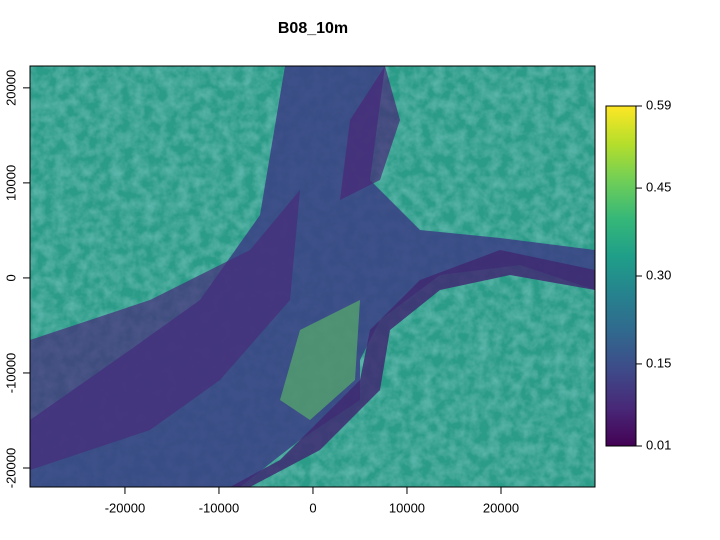 The image size is (720, 540). What do you see at coordinates (313, 28) in the screenshot?
I see `chart-title: B08_10m` at bounding box center [313, 28].